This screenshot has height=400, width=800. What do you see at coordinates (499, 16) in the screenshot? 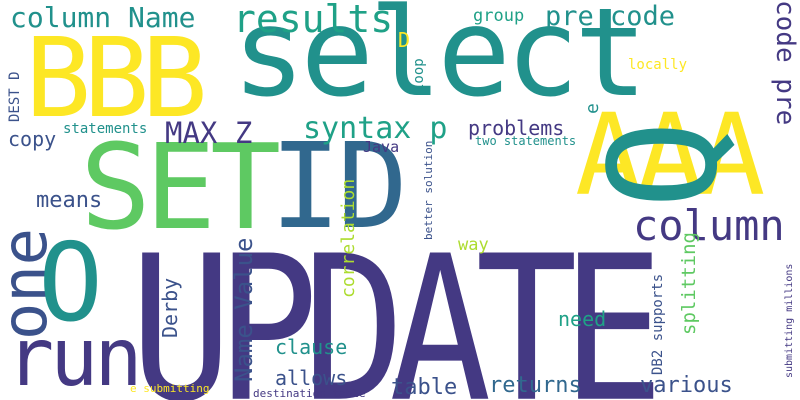
I see `word-group: group` at bounding box center [499, 16].